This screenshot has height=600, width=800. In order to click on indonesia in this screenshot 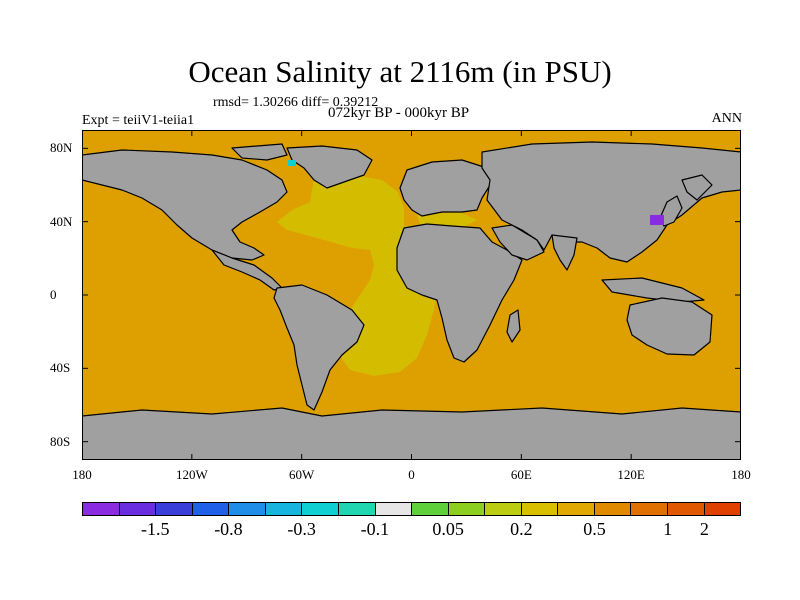, I will do `click(653, 290)`.